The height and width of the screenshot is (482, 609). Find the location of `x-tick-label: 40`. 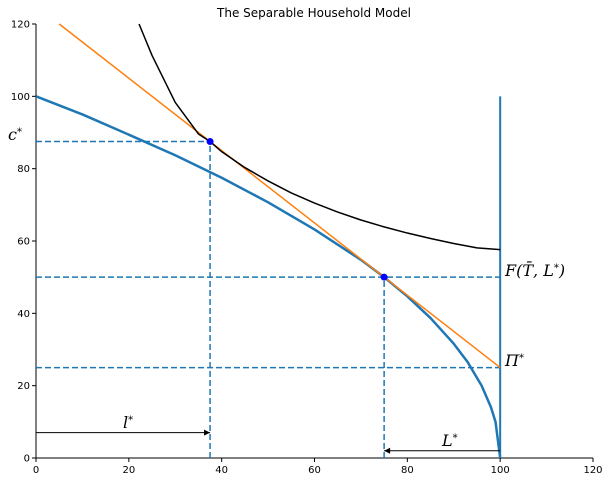

x-tick-label: 40 is located at coordinates (221, 470).